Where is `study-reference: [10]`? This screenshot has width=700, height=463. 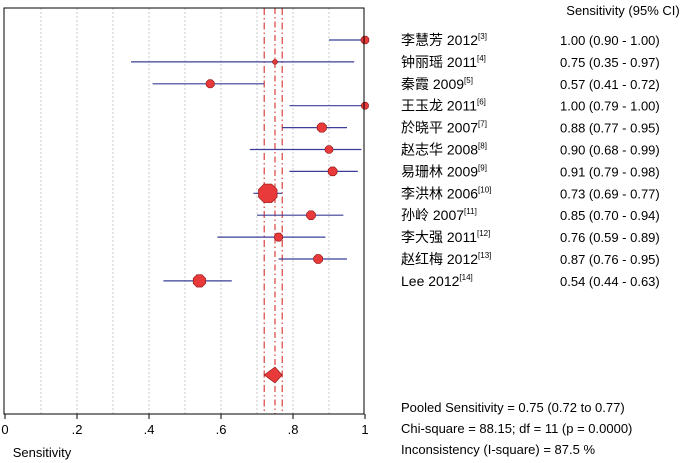
study-reference: [10] is located at coordinates (484, 189).